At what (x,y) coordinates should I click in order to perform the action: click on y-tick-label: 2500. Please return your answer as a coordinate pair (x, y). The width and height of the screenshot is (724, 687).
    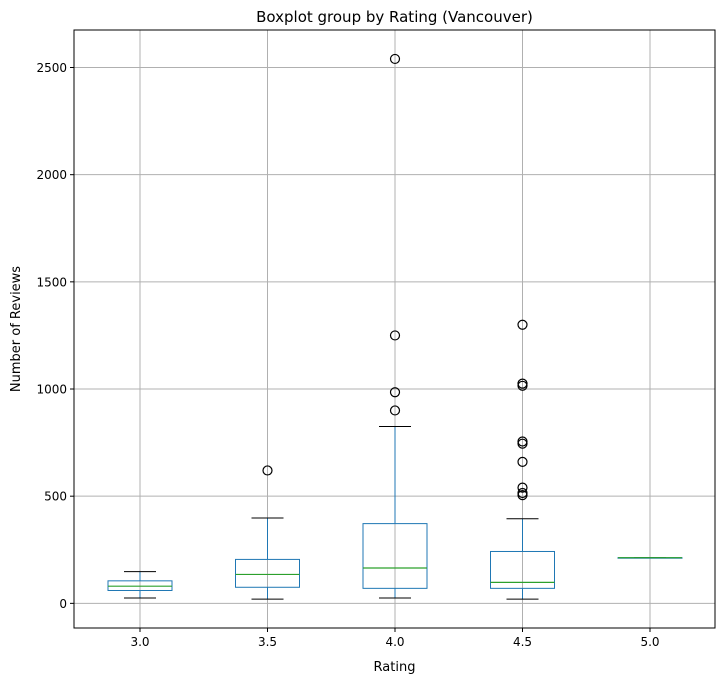
    Looking at the image, I should click on (51, 68).